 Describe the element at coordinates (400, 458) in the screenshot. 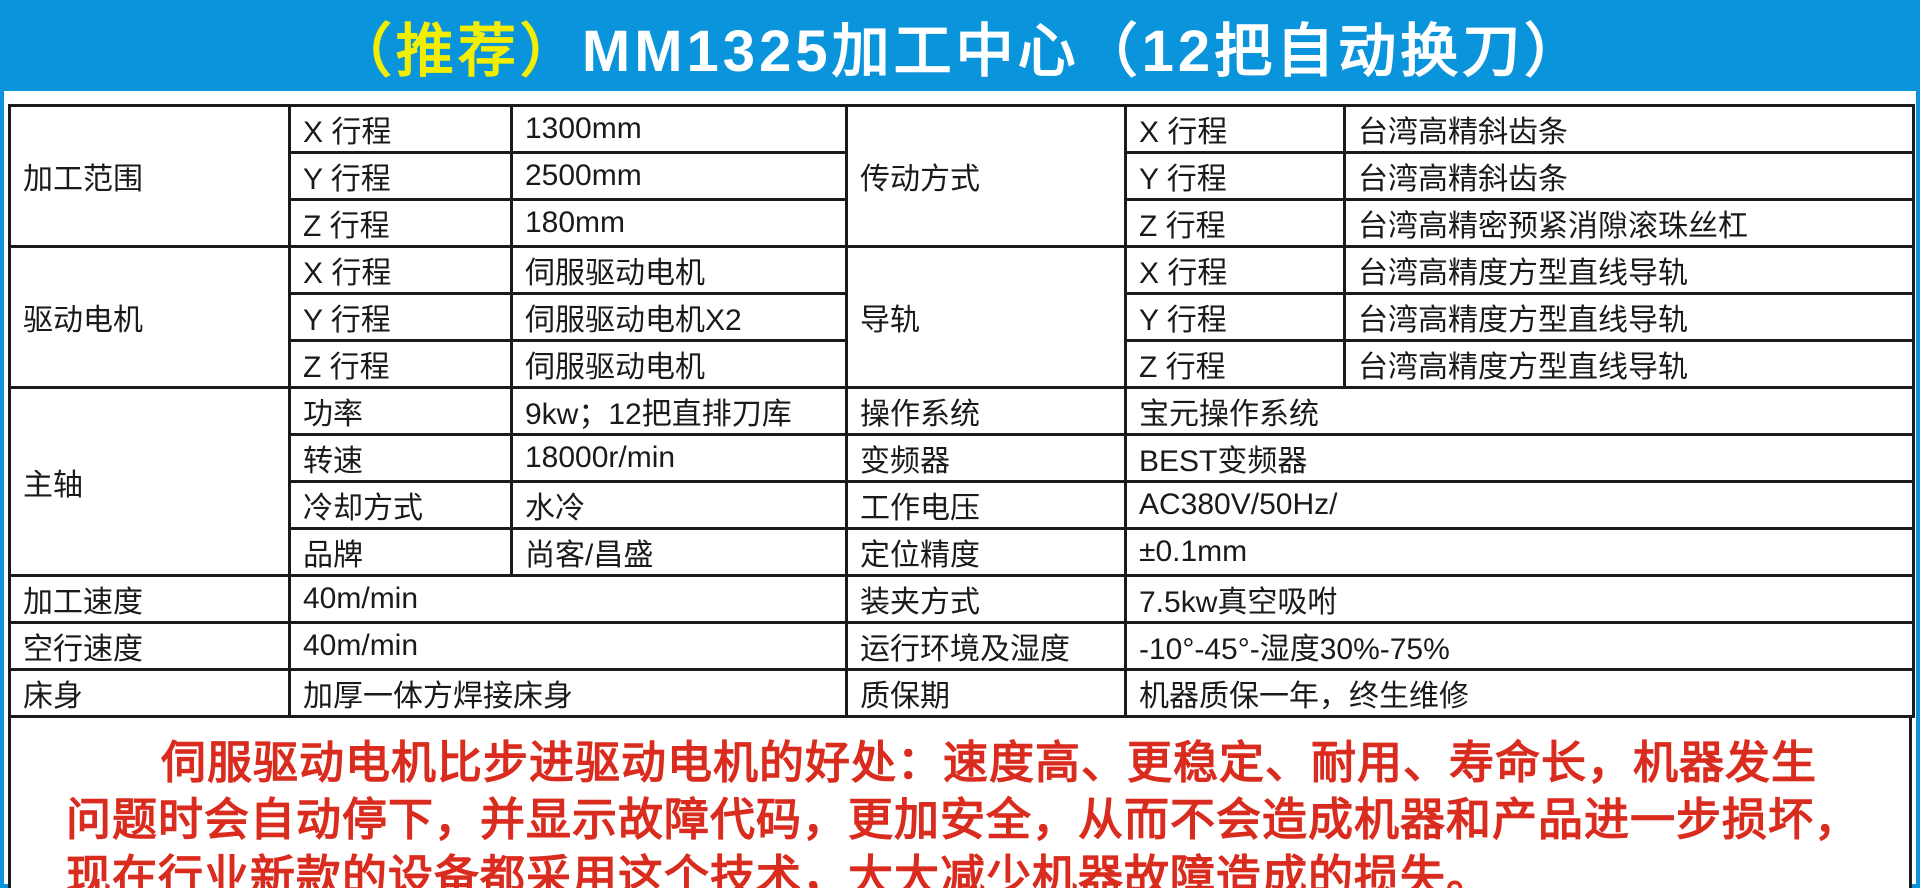

I see `sub-label-cell: 转速` at that location.